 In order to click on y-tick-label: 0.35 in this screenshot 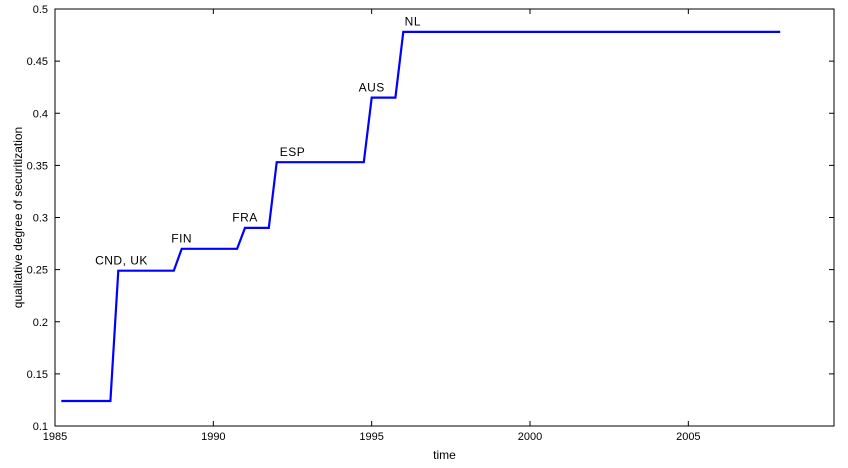, I will do `click(37, 166)`.